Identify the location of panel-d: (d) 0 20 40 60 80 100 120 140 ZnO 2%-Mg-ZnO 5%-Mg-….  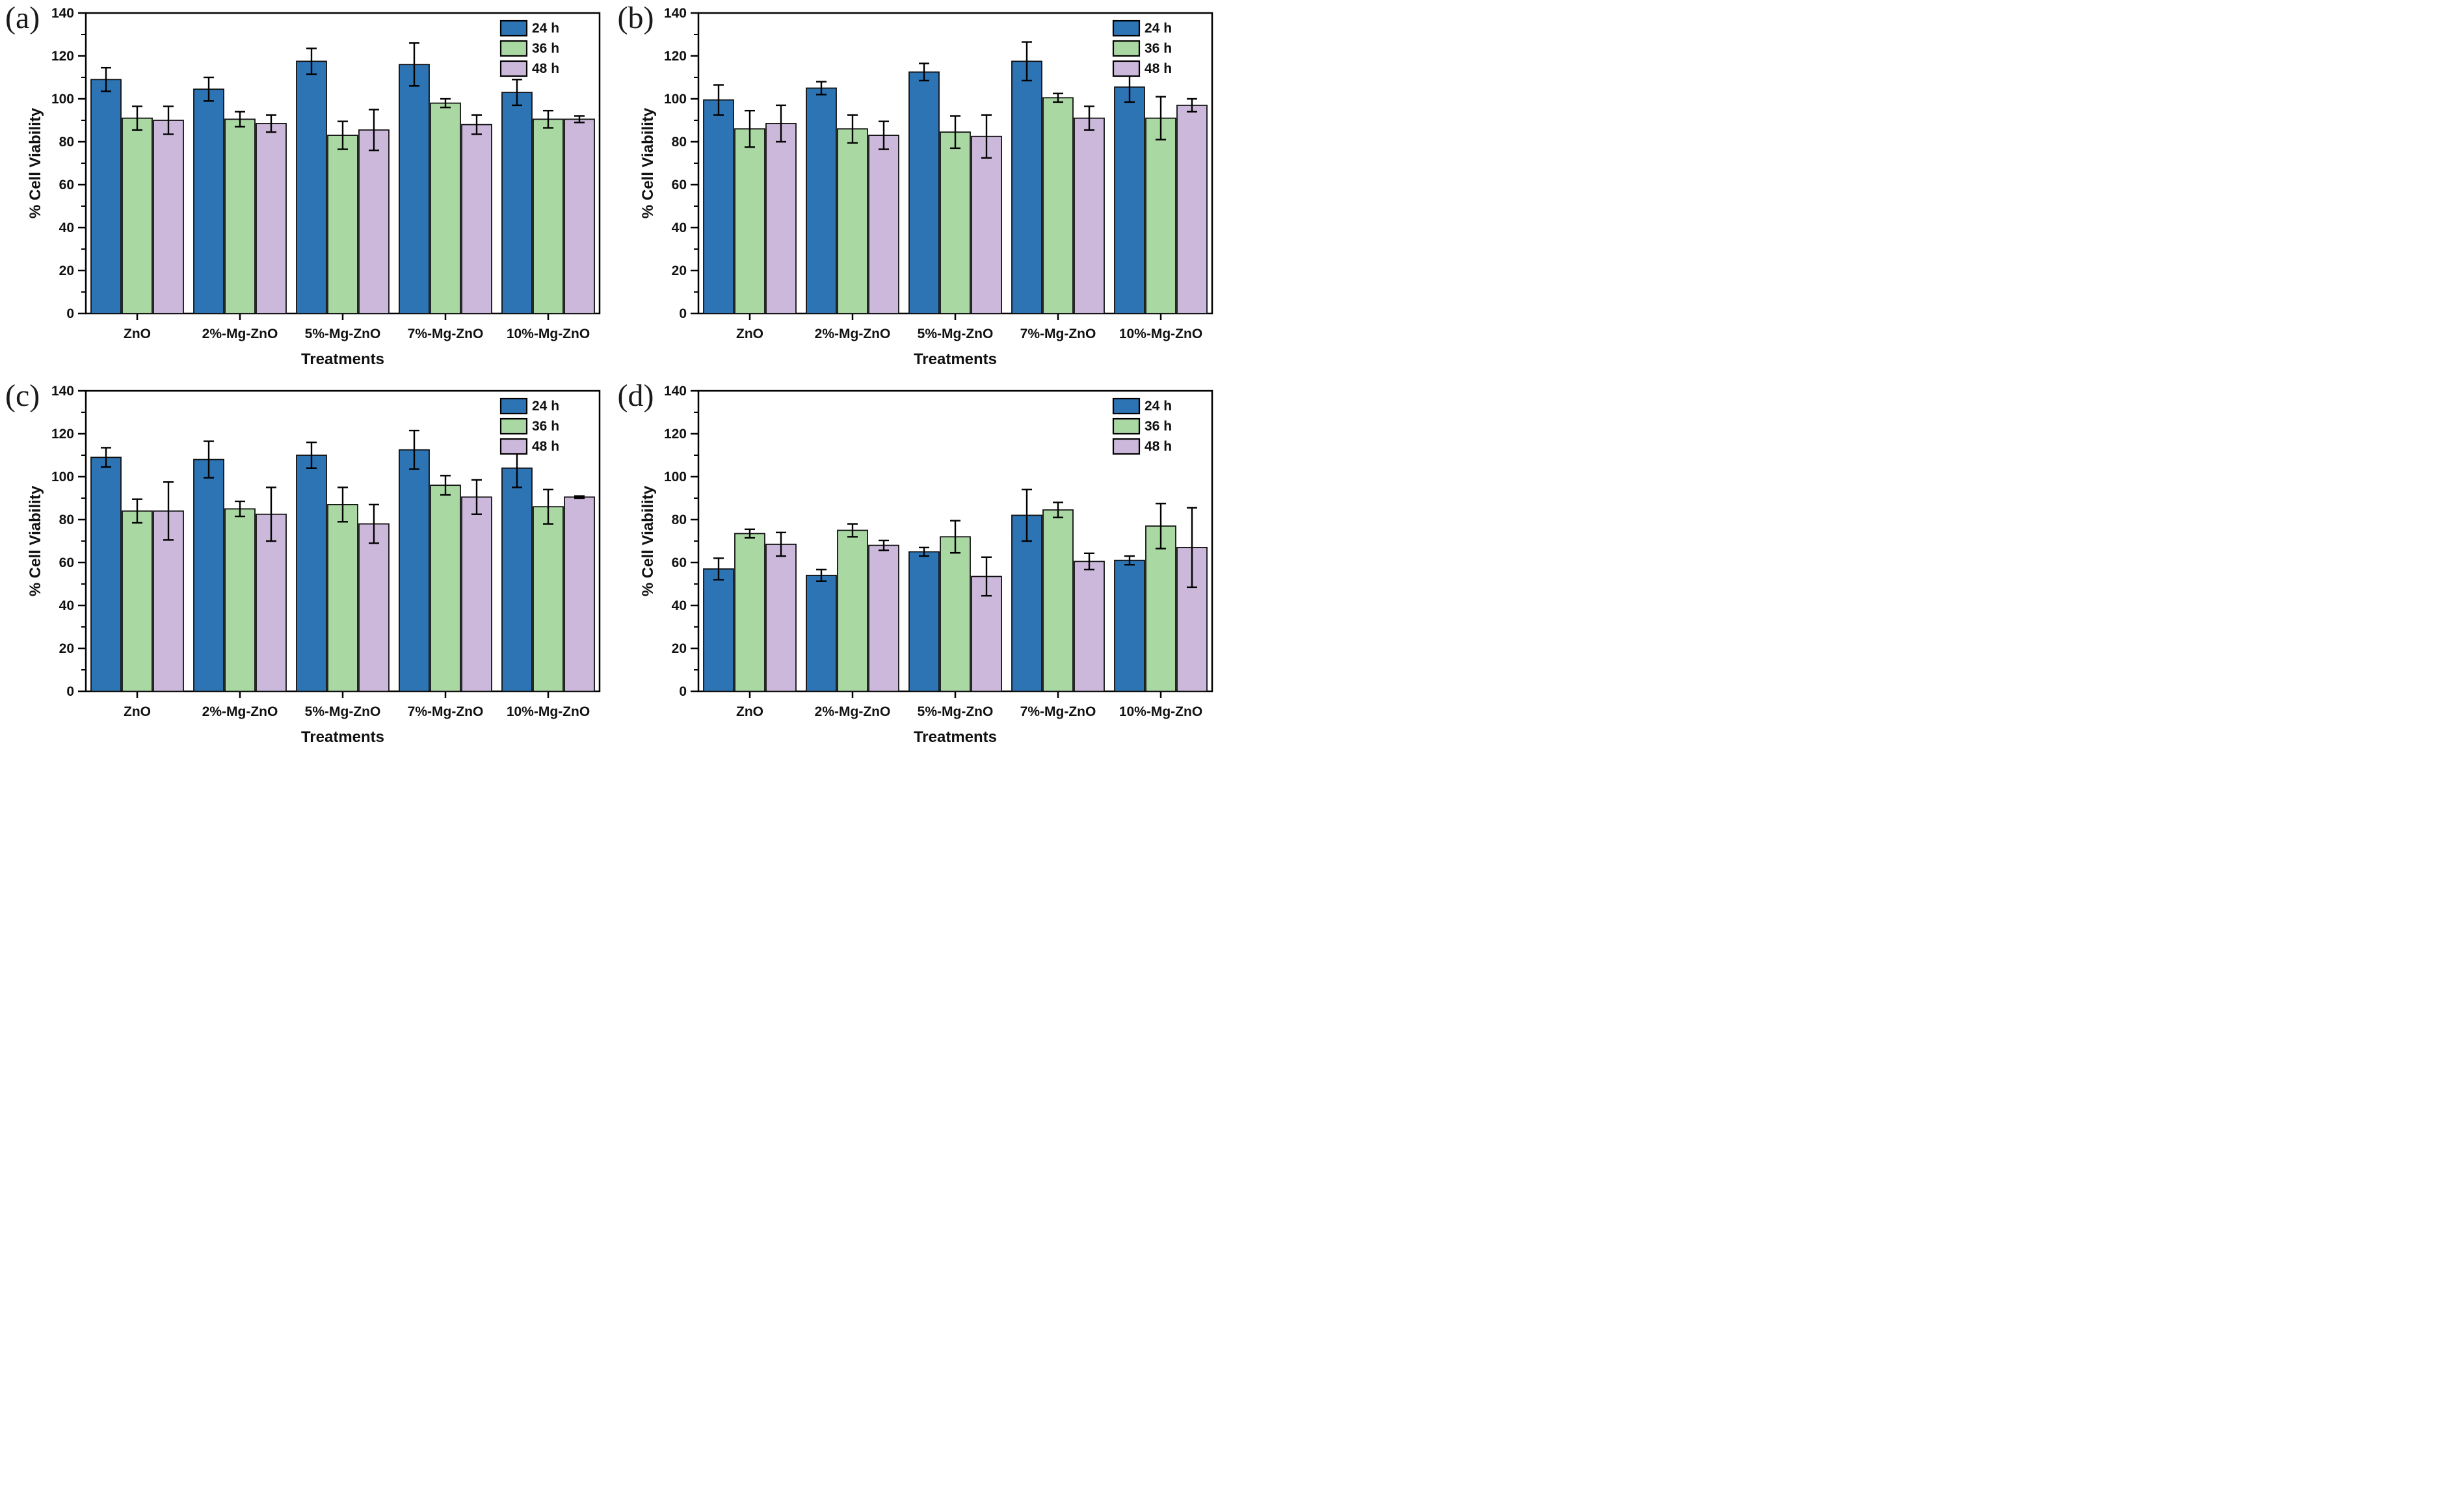
(919, 567).